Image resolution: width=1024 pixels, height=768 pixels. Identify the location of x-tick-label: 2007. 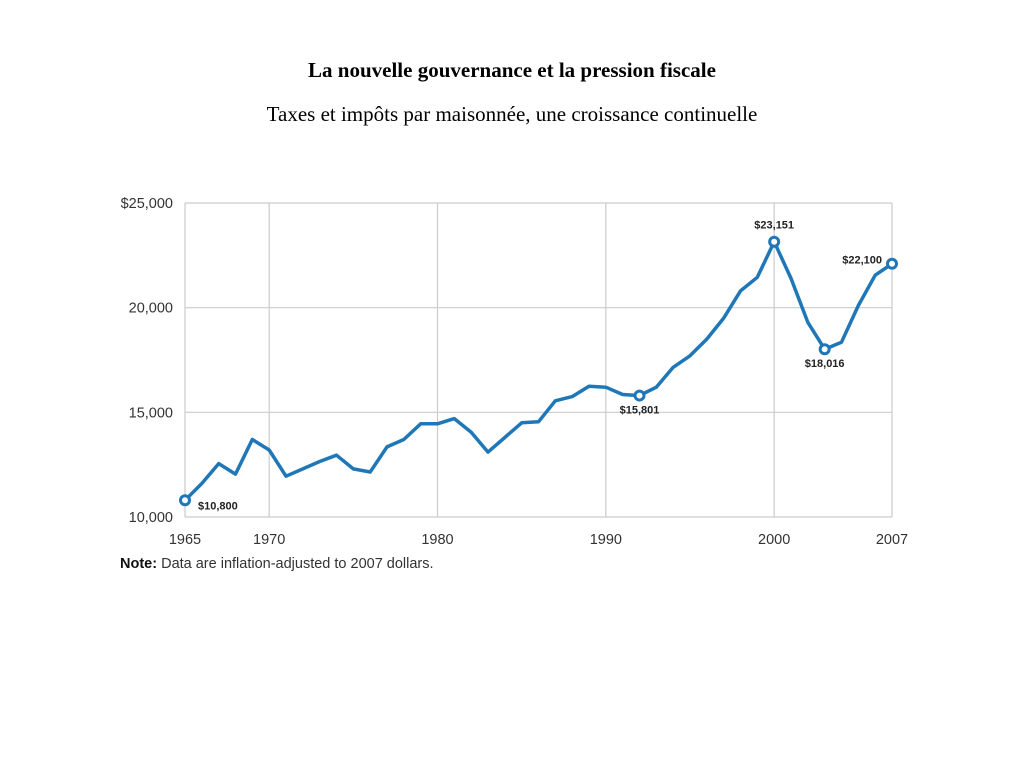
(892, 540).